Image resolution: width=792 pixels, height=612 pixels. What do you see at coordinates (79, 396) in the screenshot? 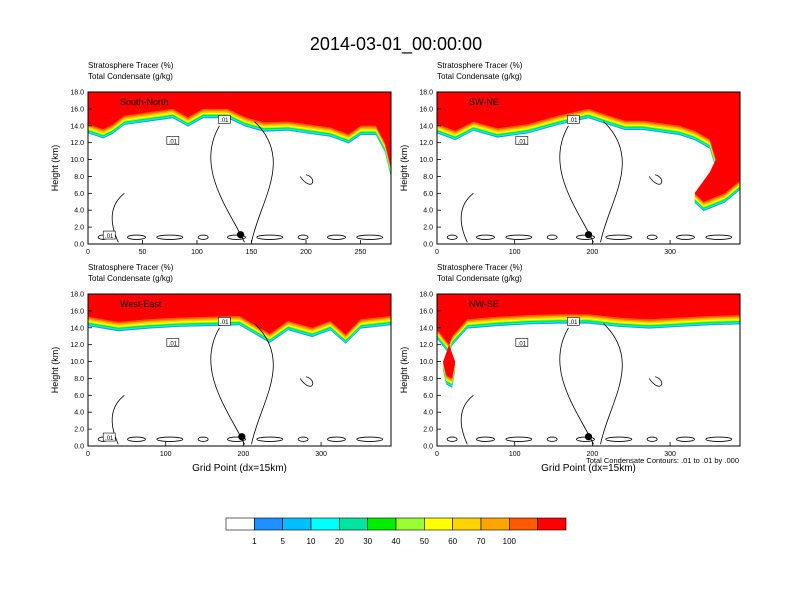
I see `y-tick-label: 6.0` at bounding box center [79, 396].